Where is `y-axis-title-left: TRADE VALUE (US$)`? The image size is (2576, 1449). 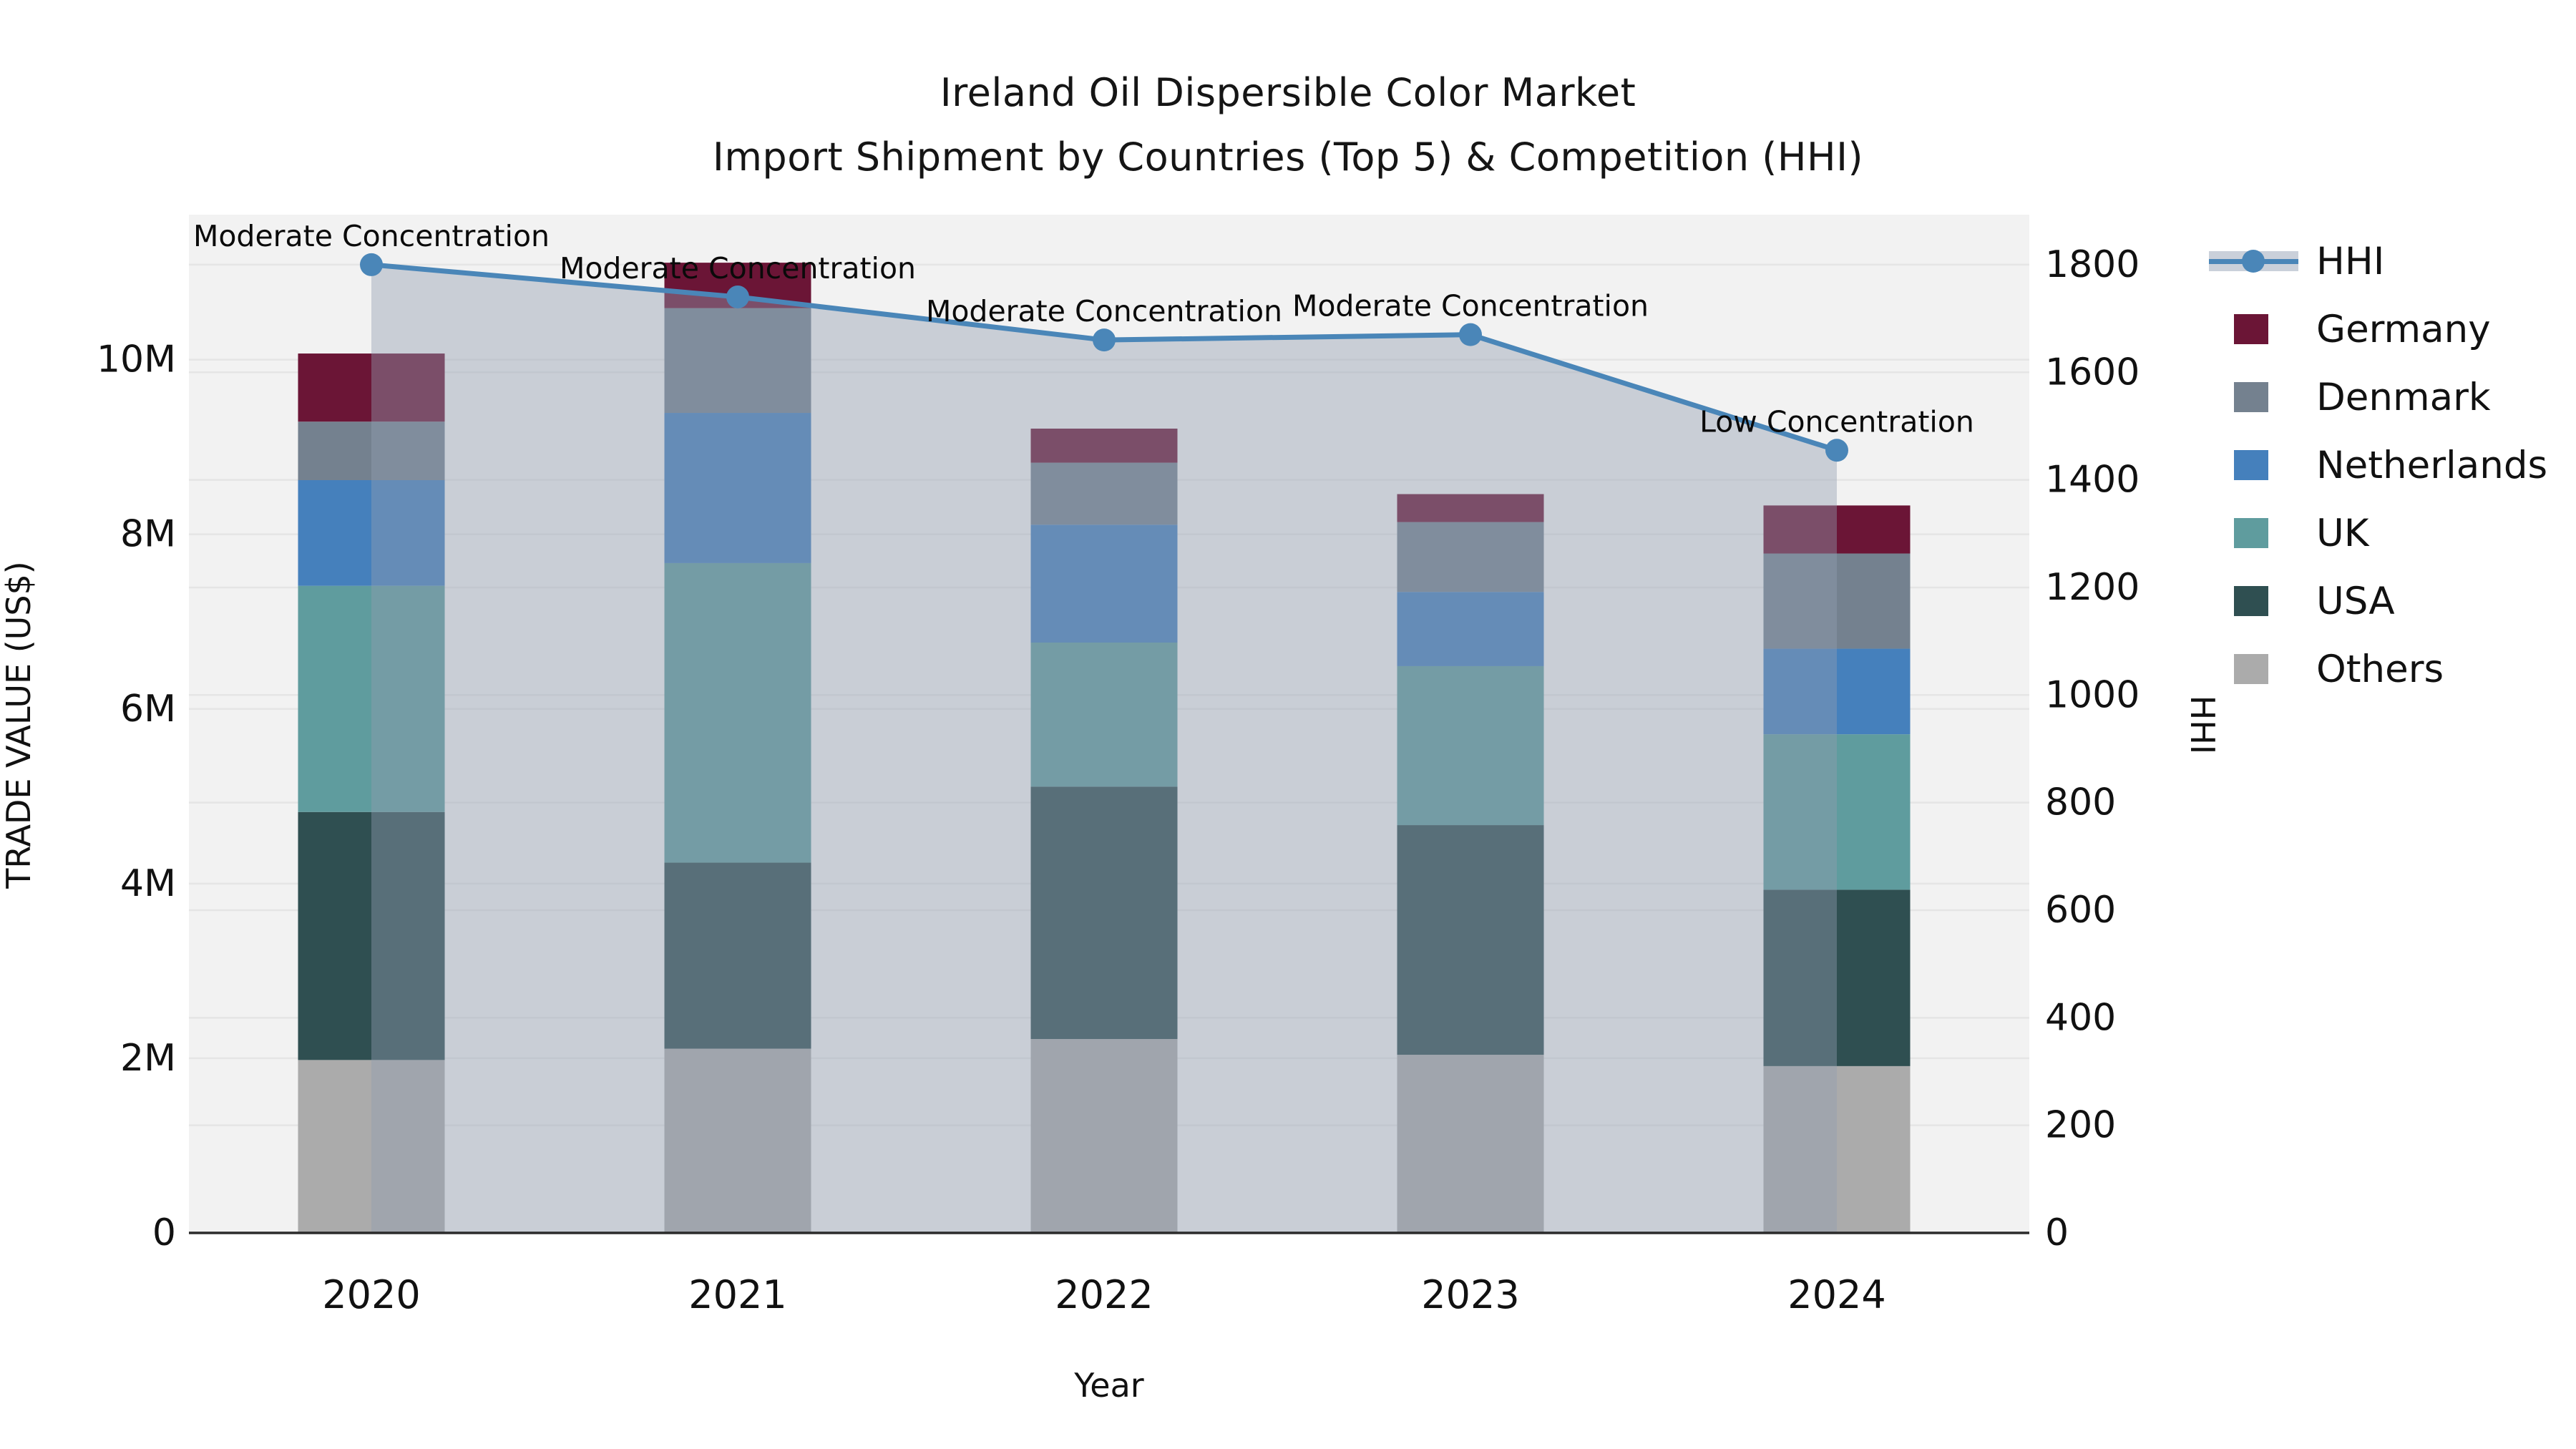
y-axis-title-left: TRADE VALUE (US$) is located at coordinates (19, 725).